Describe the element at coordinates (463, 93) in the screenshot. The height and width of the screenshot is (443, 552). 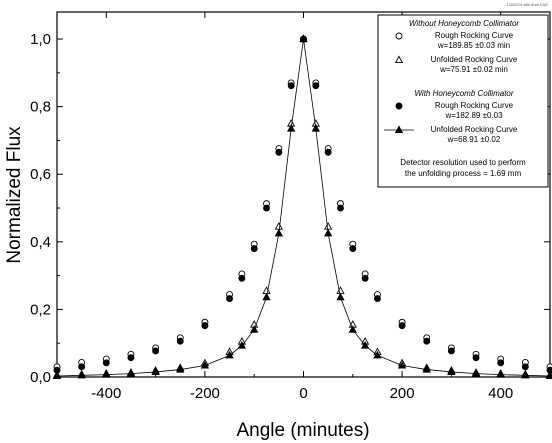
I see `legend-group2-header: With Honeycomb Collimator` at that location.